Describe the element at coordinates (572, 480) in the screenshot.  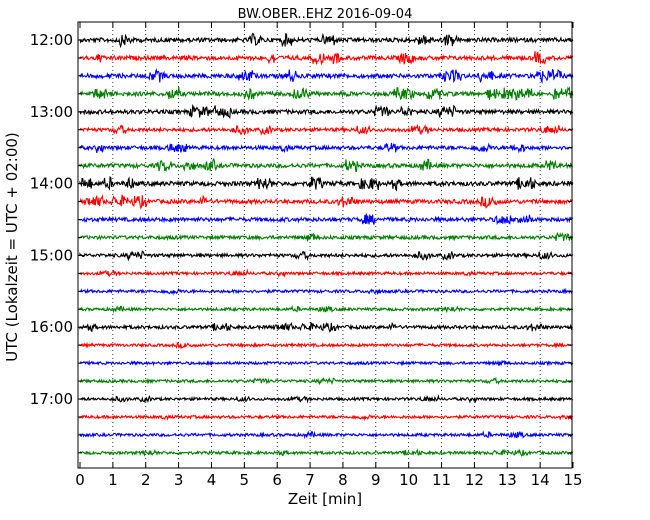
I see `x-tick-label: 15` at that location.